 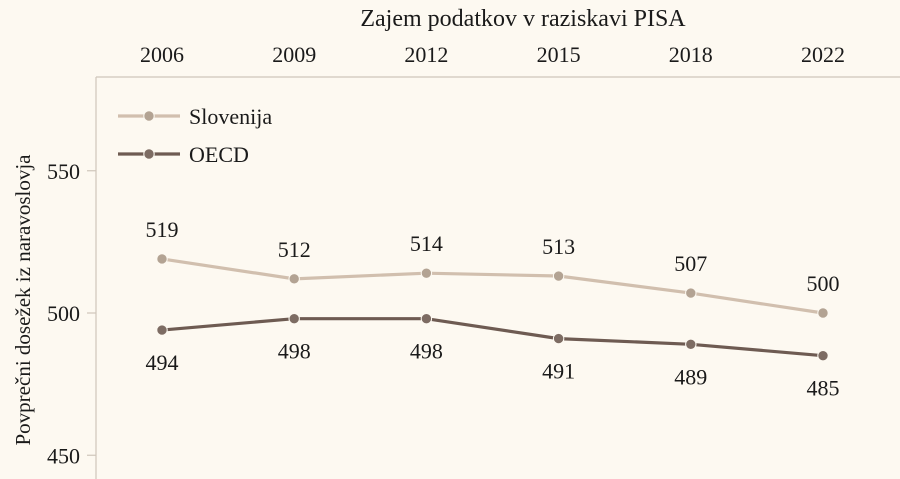 What do you see at coordinates (219, 154) in the screenshot?
I see `legend-label-oecd: OECD` at bounding box center [219, 154].